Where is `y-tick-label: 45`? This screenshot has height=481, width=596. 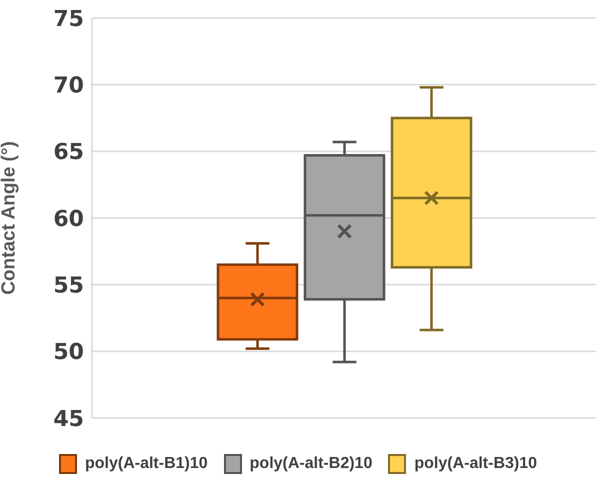 y-tick-label: 45 is located at coordinates (68, 419).